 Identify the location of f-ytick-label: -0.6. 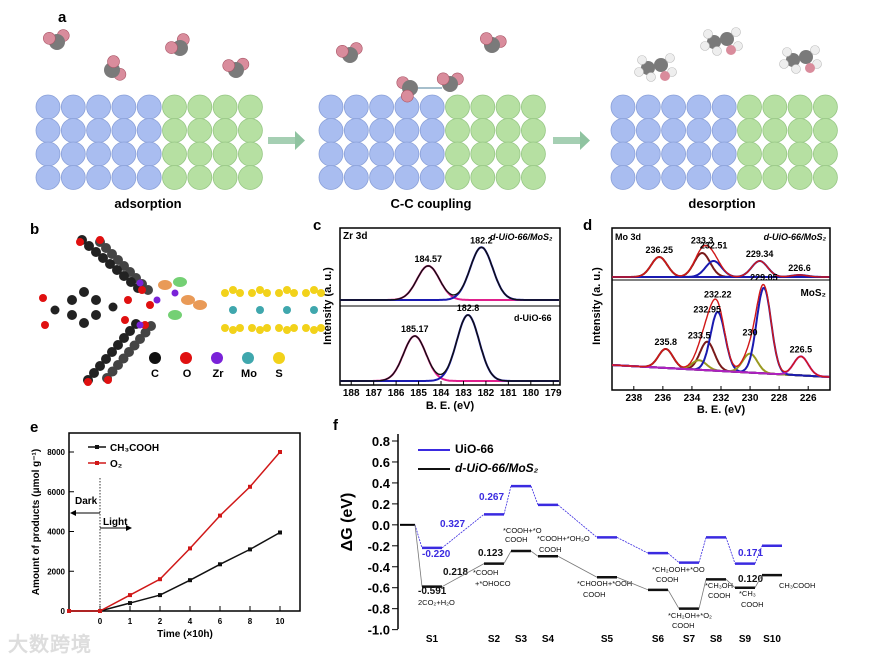
(379, 588).